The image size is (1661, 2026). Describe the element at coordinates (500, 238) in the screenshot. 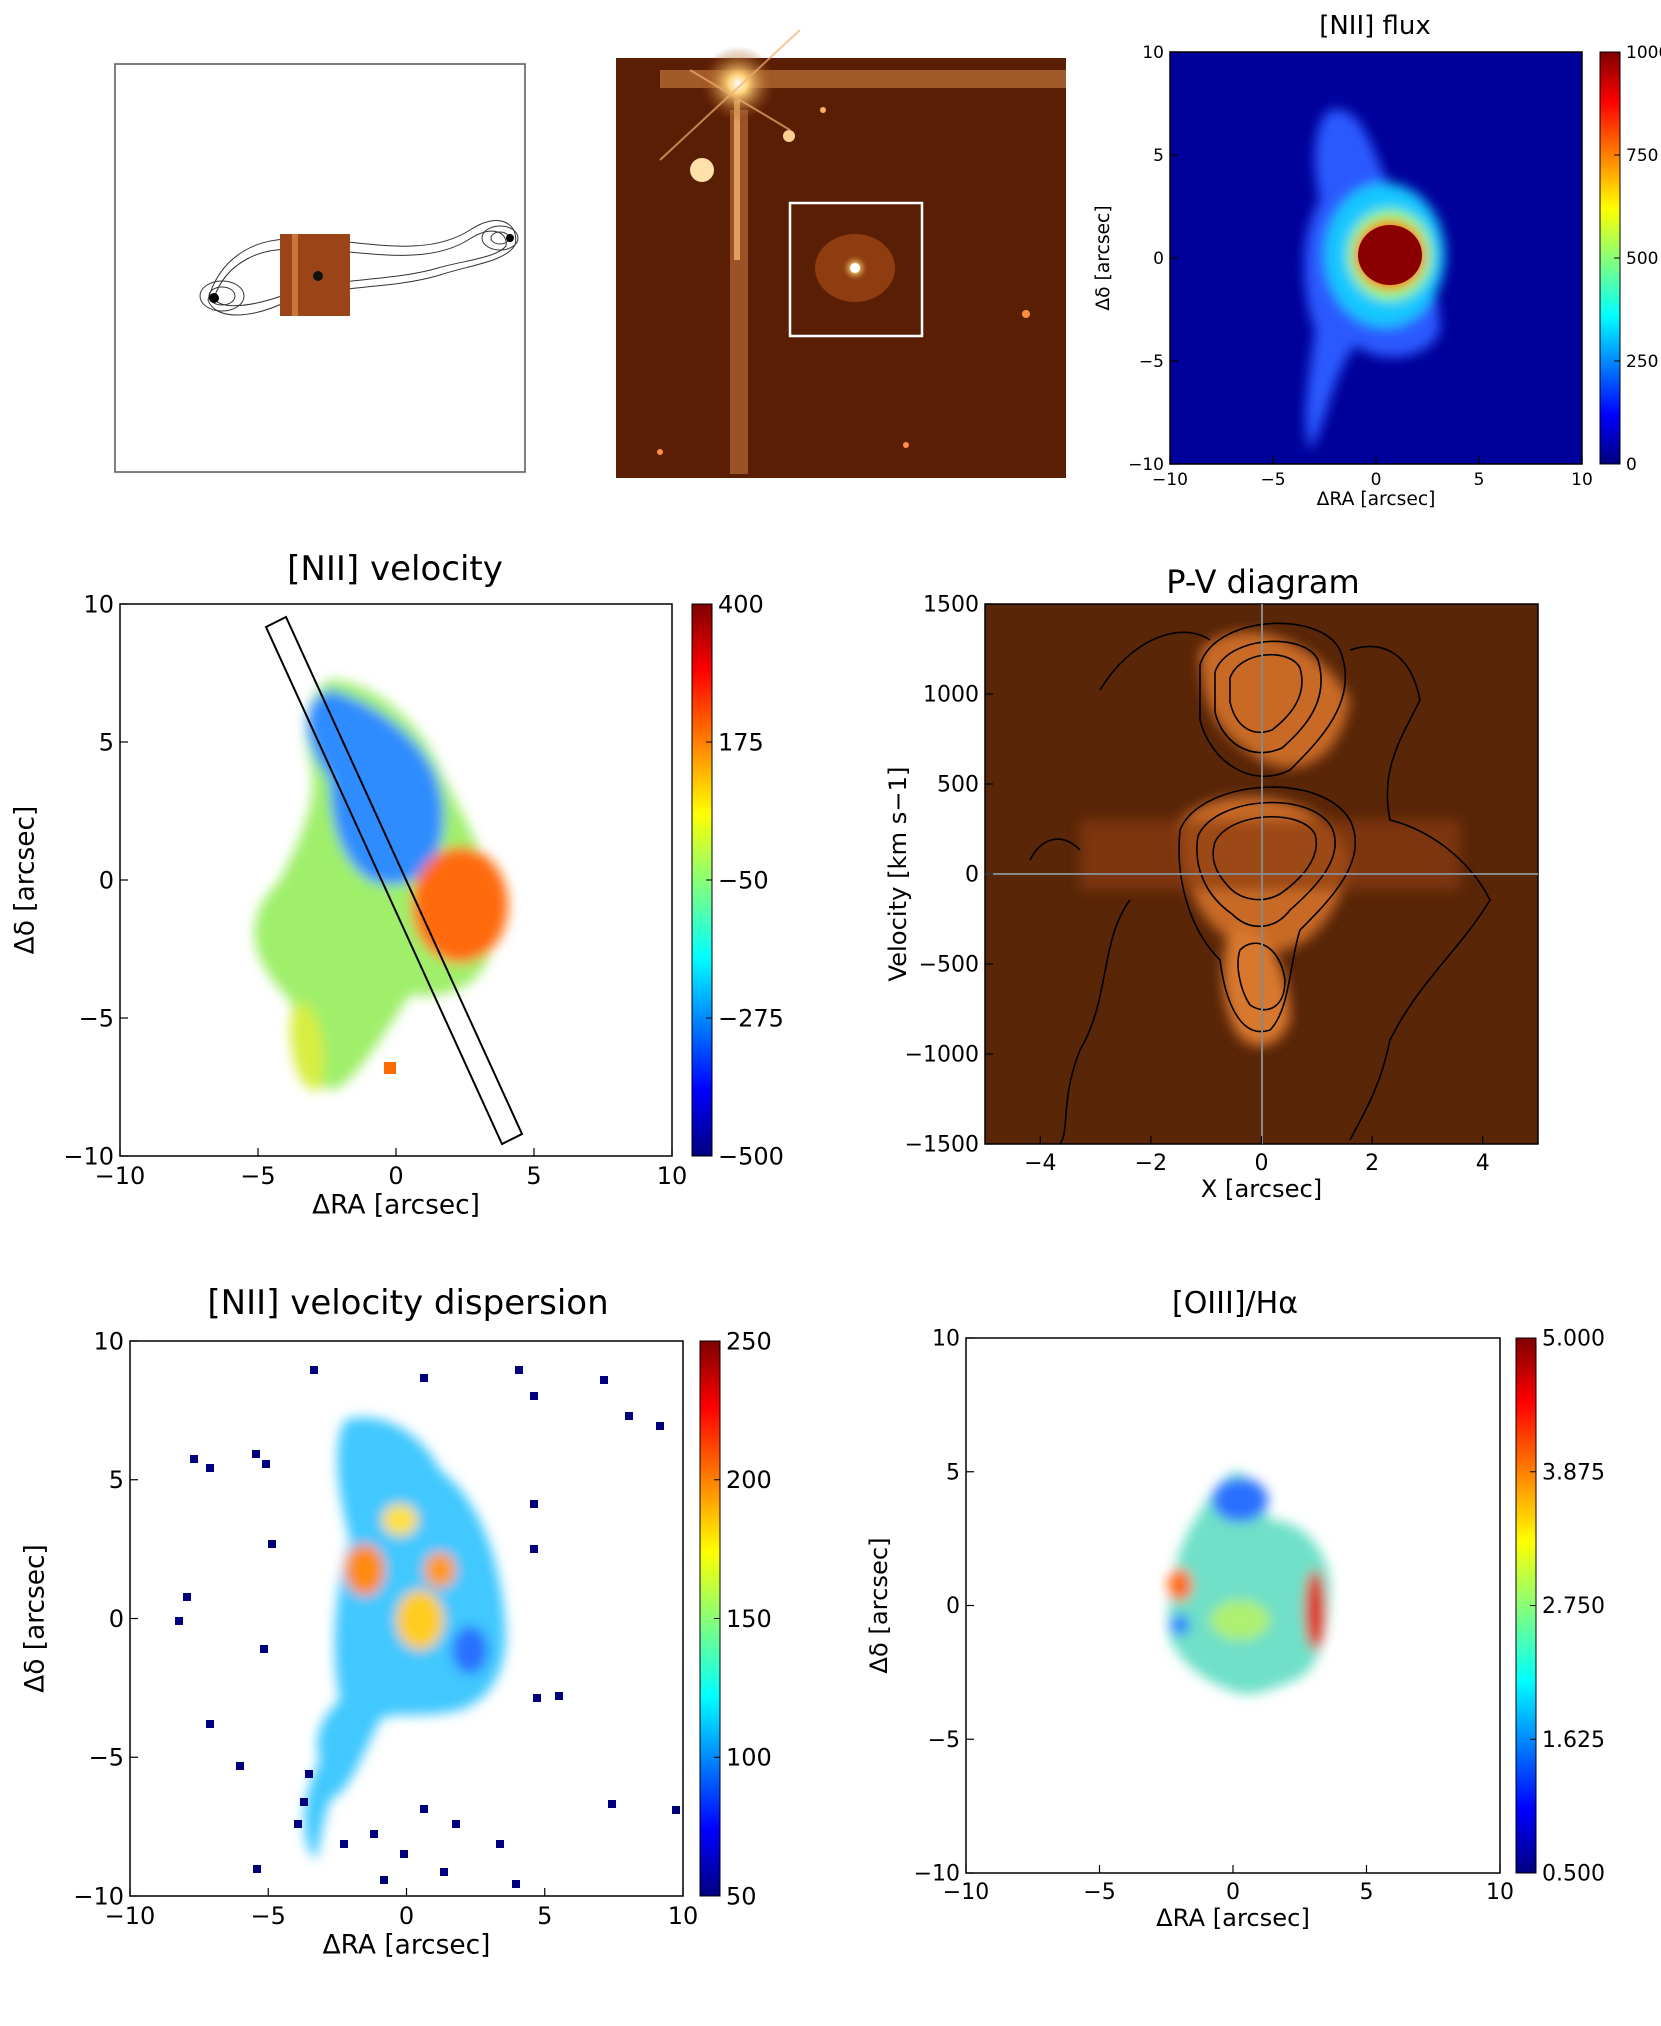

I see `radio-east-lobe` at that location.